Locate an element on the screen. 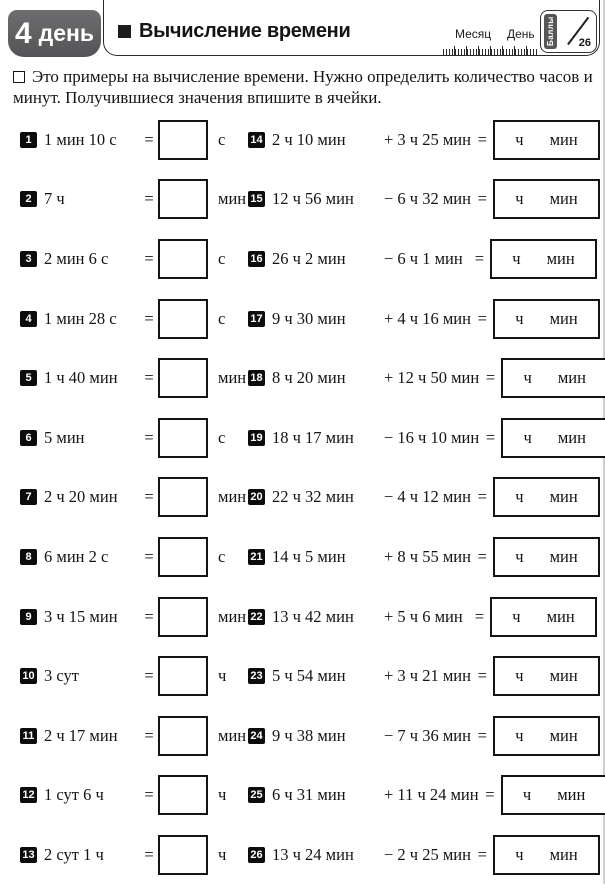 This screenshot has height=885, width=605. problem-row: 12 1 сут 6 ч = ч is located at coordinates (134, 796).